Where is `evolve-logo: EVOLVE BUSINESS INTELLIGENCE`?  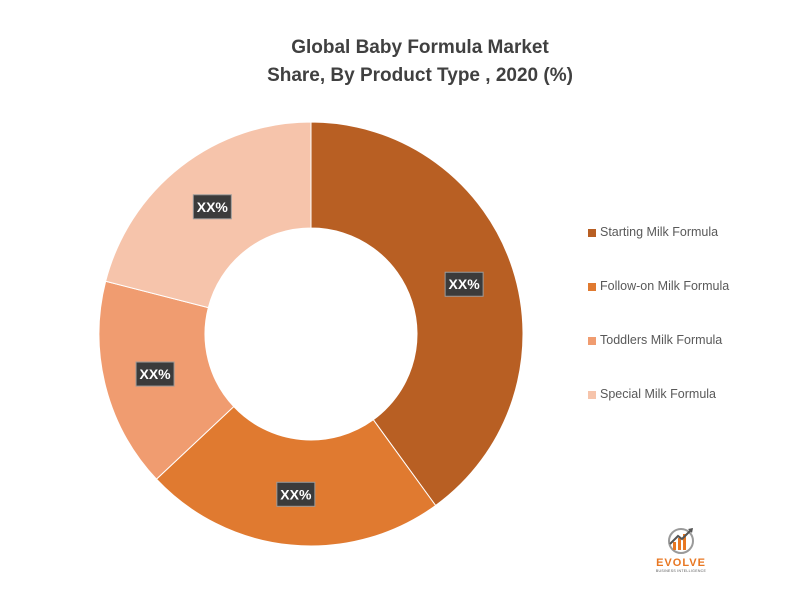
evolve-logo: EVOLVE BUSINESS INTELLIGENCE is located at coordinates (681, 550).